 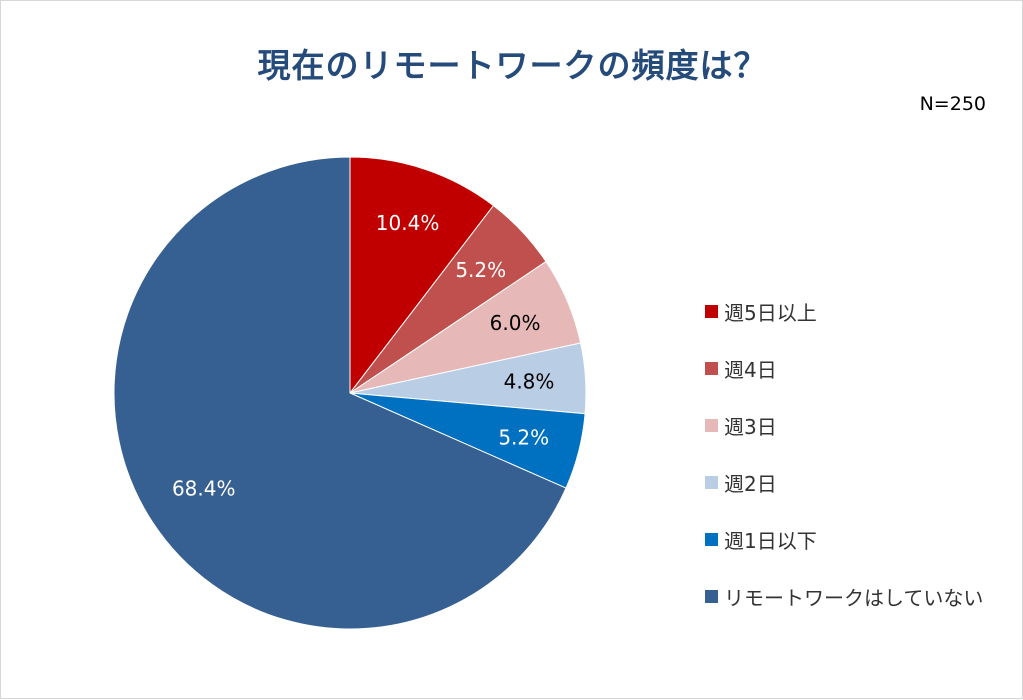 I want to click on sample-size-note: N=250, so click(x=952, y=104).